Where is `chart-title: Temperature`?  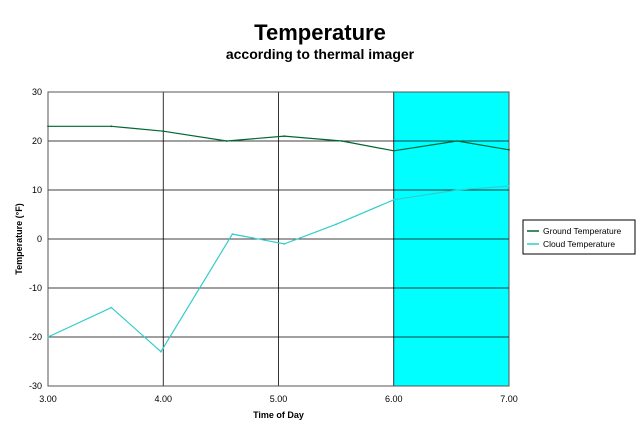 chart-title: Temperature is located at coordinates (320, 32).